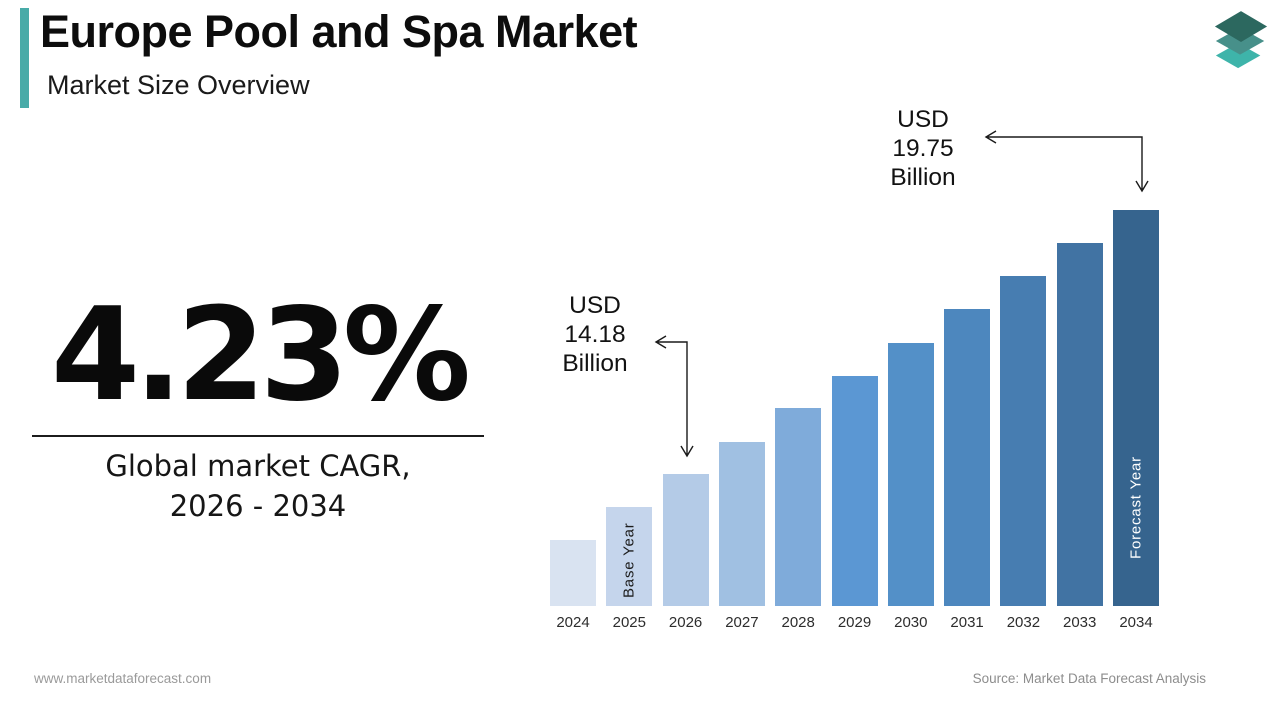 This screenshot has height=720, width=1280. I want to click on annotation-2026-line3: Billion, so click(595, 363).